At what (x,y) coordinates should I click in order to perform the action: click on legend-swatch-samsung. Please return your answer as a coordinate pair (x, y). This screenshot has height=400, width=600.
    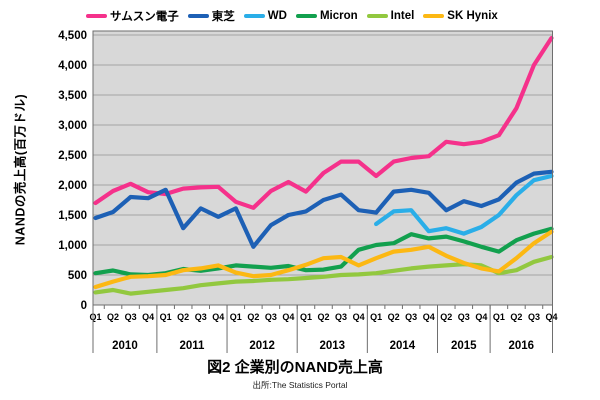
    Looking at the image, I should click on (96, 16).